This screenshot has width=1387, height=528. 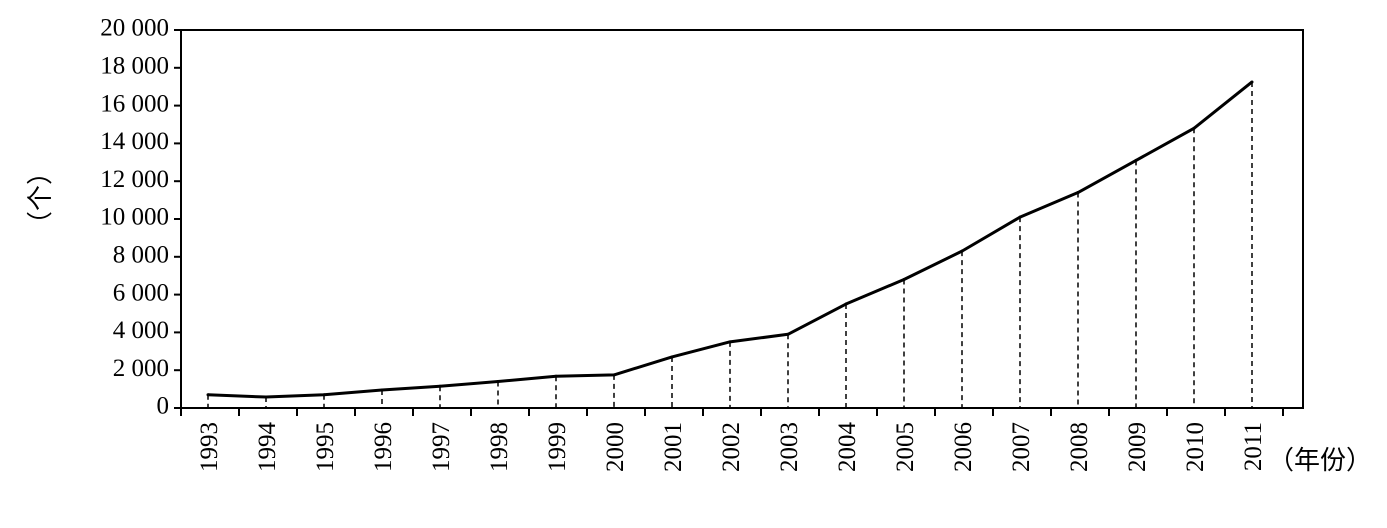 What do you see at coordinates (1021, 447) in the screenshot?
I see `x-tick-label: 2007` at bounding box center [1021, 447].